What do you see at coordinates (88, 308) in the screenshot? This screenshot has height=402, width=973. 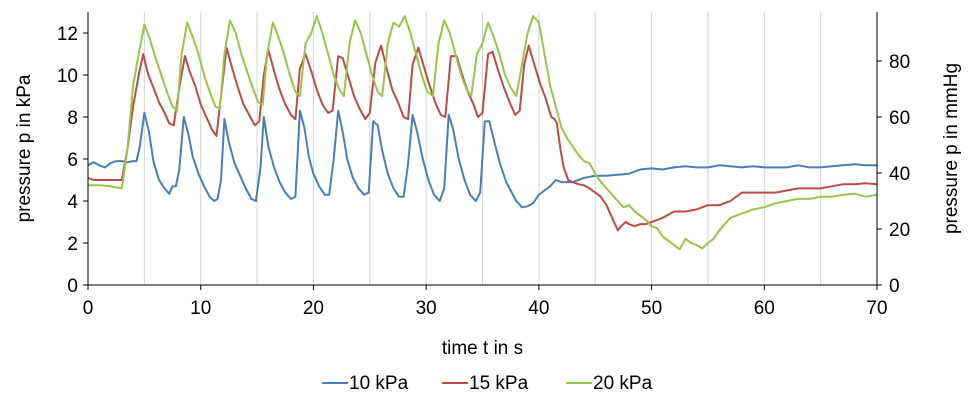 I see `x-tick-label: 0` at bounding box center [88, 308].